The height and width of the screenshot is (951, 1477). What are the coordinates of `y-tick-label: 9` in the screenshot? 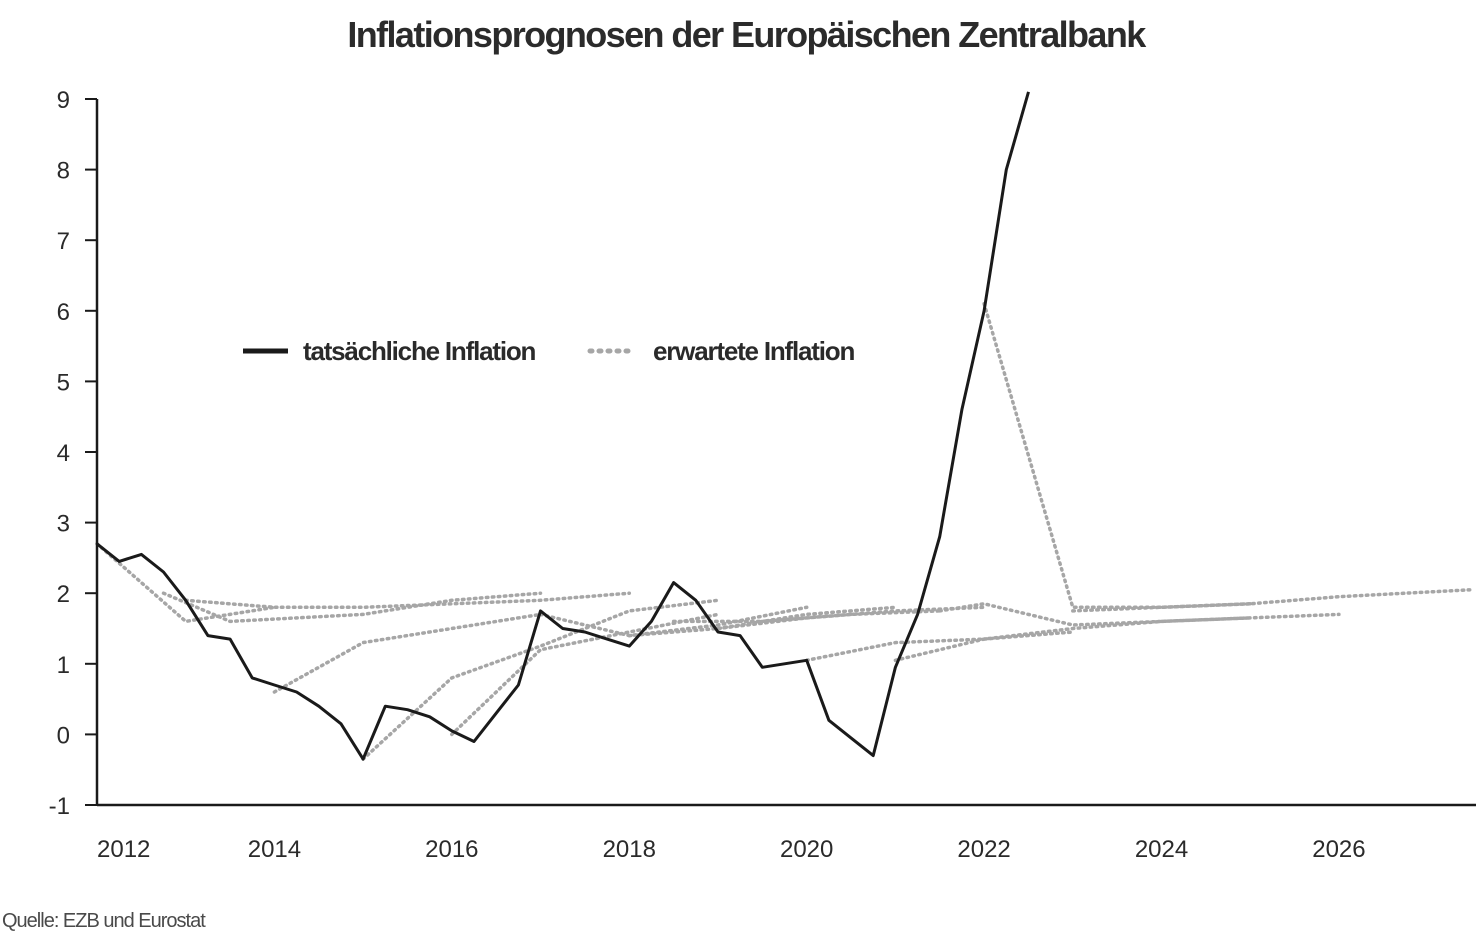 It's located at (63, 100).